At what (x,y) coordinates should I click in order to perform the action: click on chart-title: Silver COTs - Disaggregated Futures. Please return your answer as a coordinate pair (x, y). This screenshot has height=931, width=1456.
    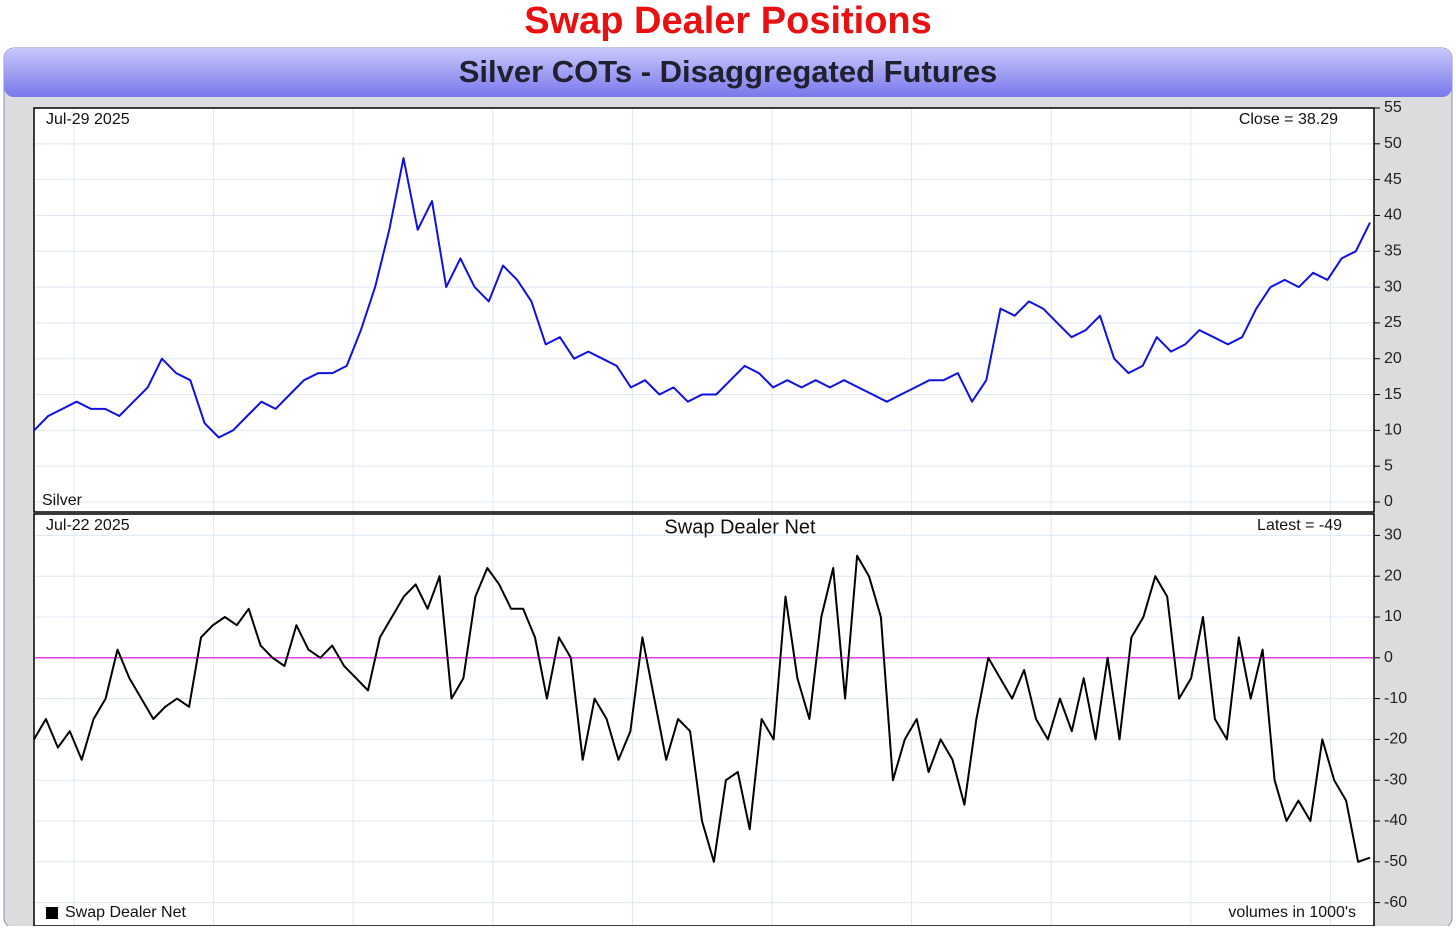
    Looking at the image, I should click on (728, 71).